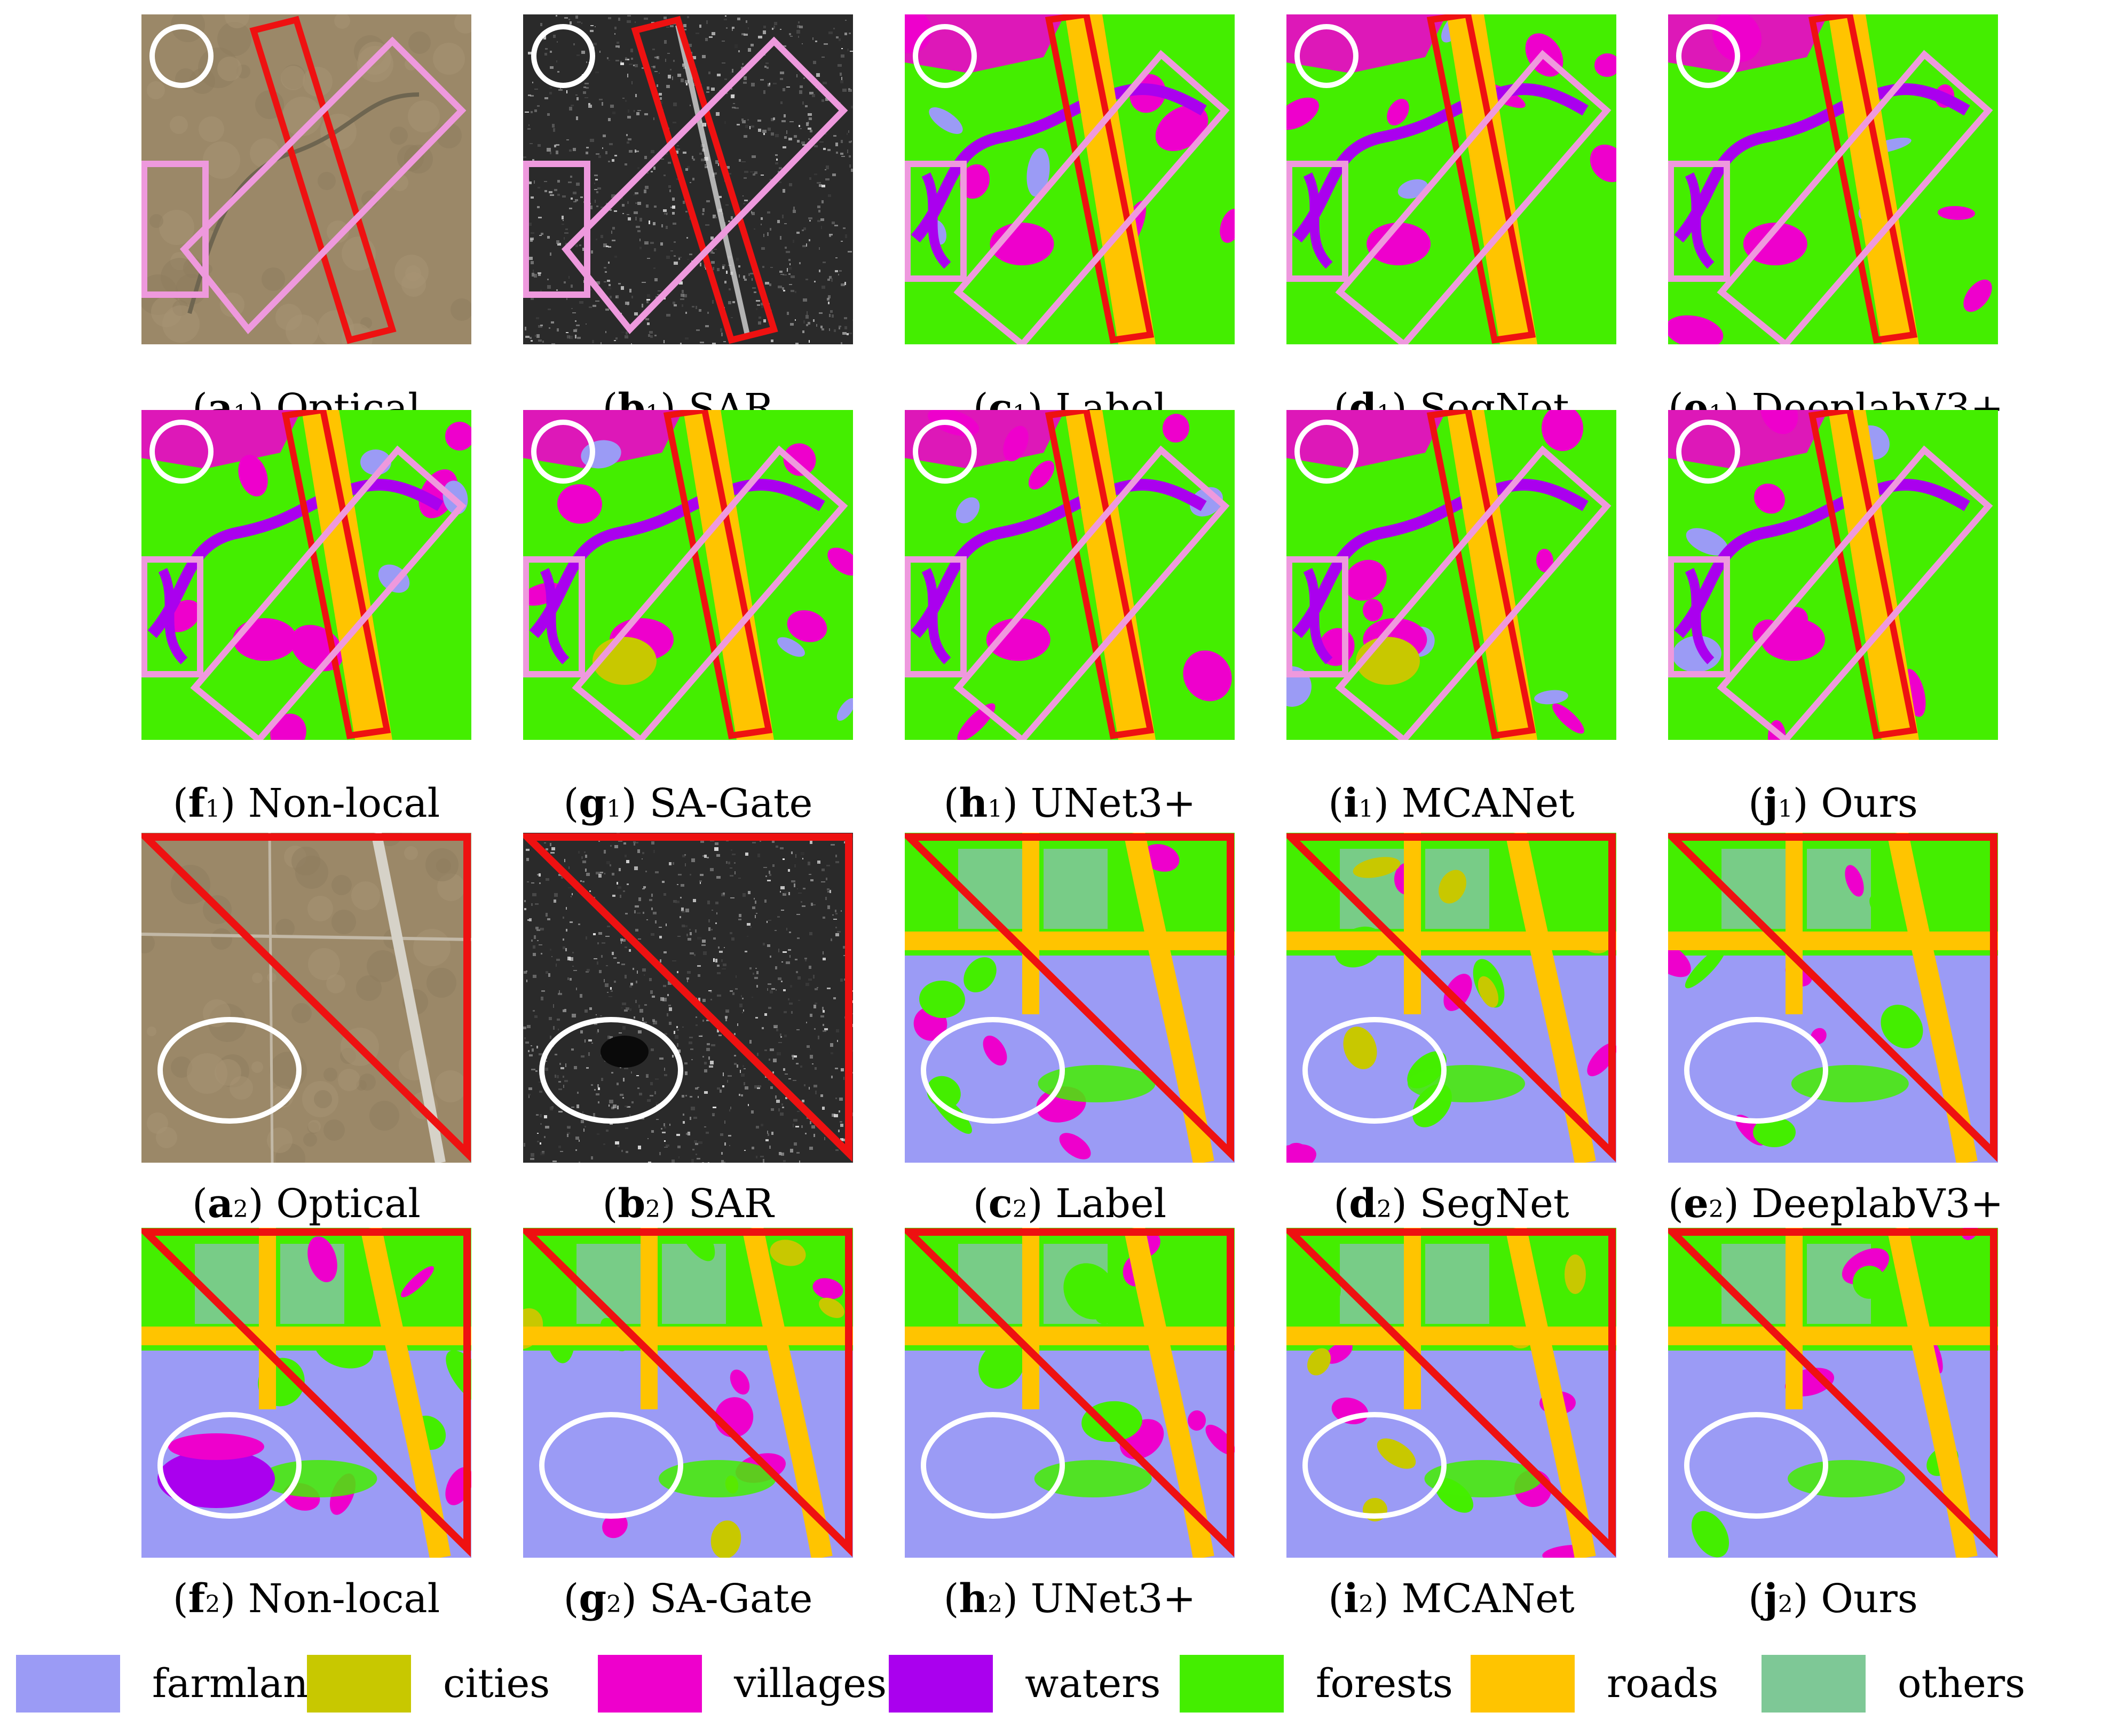  I want to click on panel-image-d1, so click(1451, 179).